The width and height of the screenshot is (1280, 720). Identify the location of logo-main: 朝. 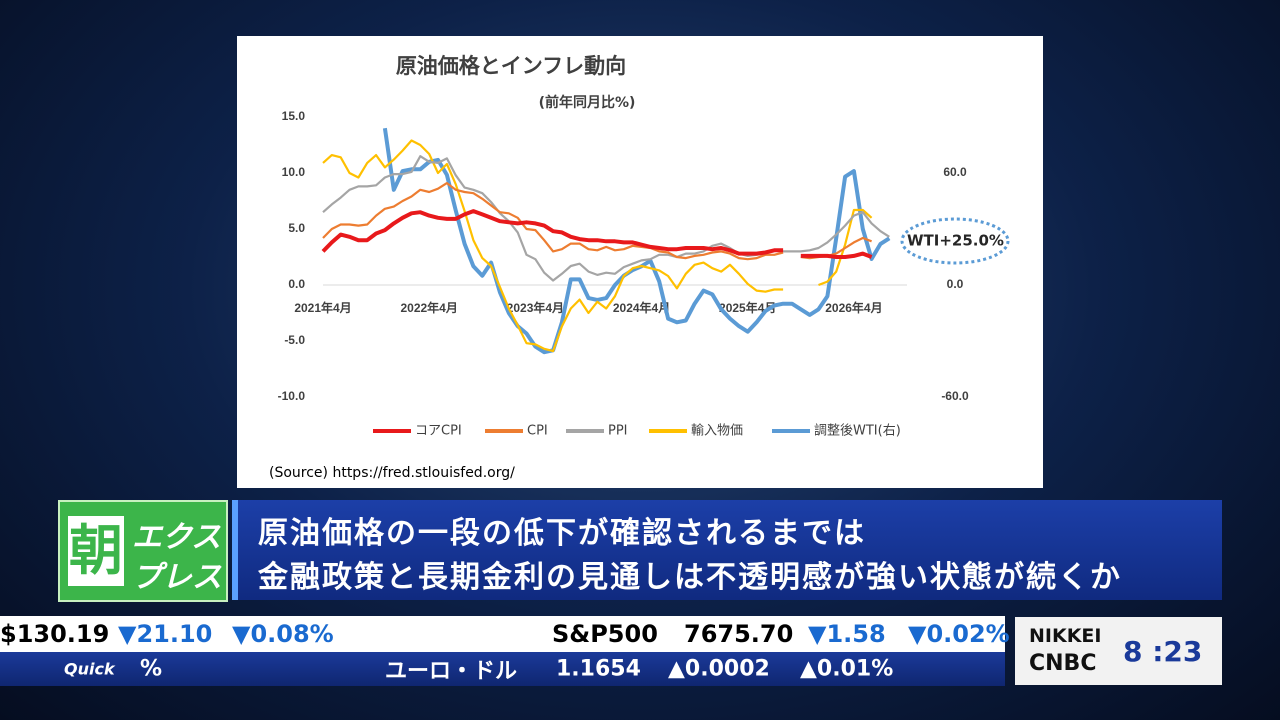
(96, 551).